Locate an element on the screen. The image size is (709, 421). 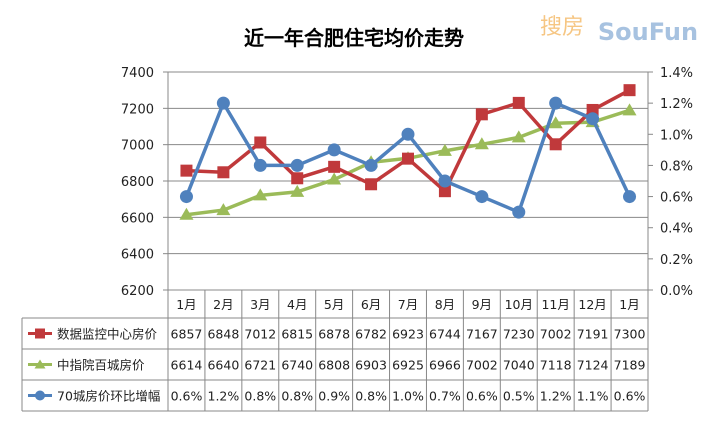
data-table-cell: 6903 is located at coordinates (371, 365).